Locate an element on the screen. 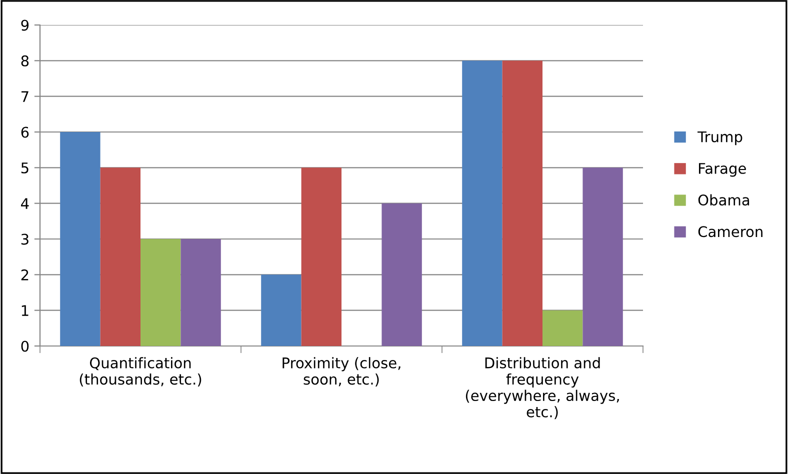 The height and width of the screenshot is (474, 788). y-tick-label: 2 is located at coordinates (24, 274).